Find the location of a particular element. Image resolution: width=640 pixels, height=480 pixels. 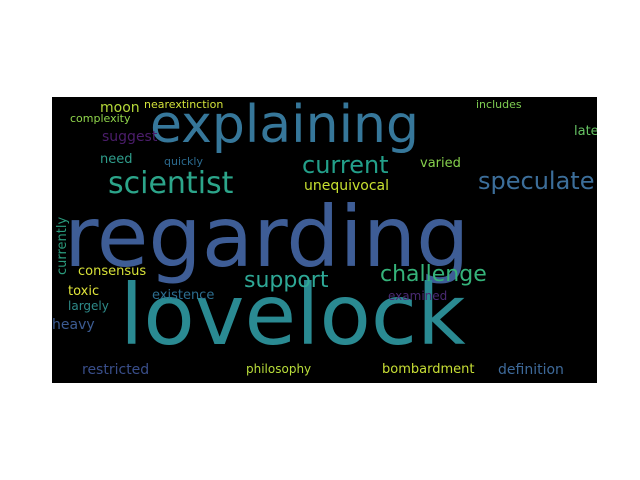

word-challenge: challenge is located at coordinates (433, 274).